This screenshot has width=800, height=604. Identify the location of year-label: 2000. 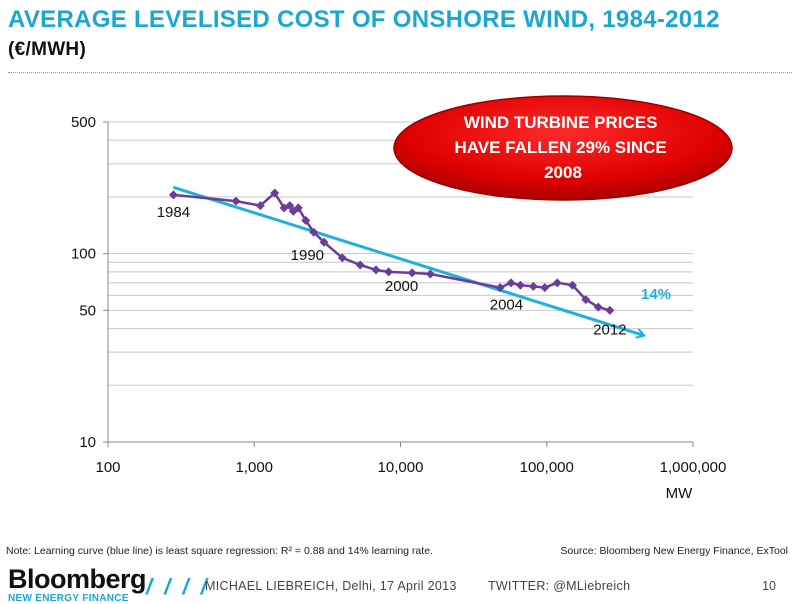
(401, 286).